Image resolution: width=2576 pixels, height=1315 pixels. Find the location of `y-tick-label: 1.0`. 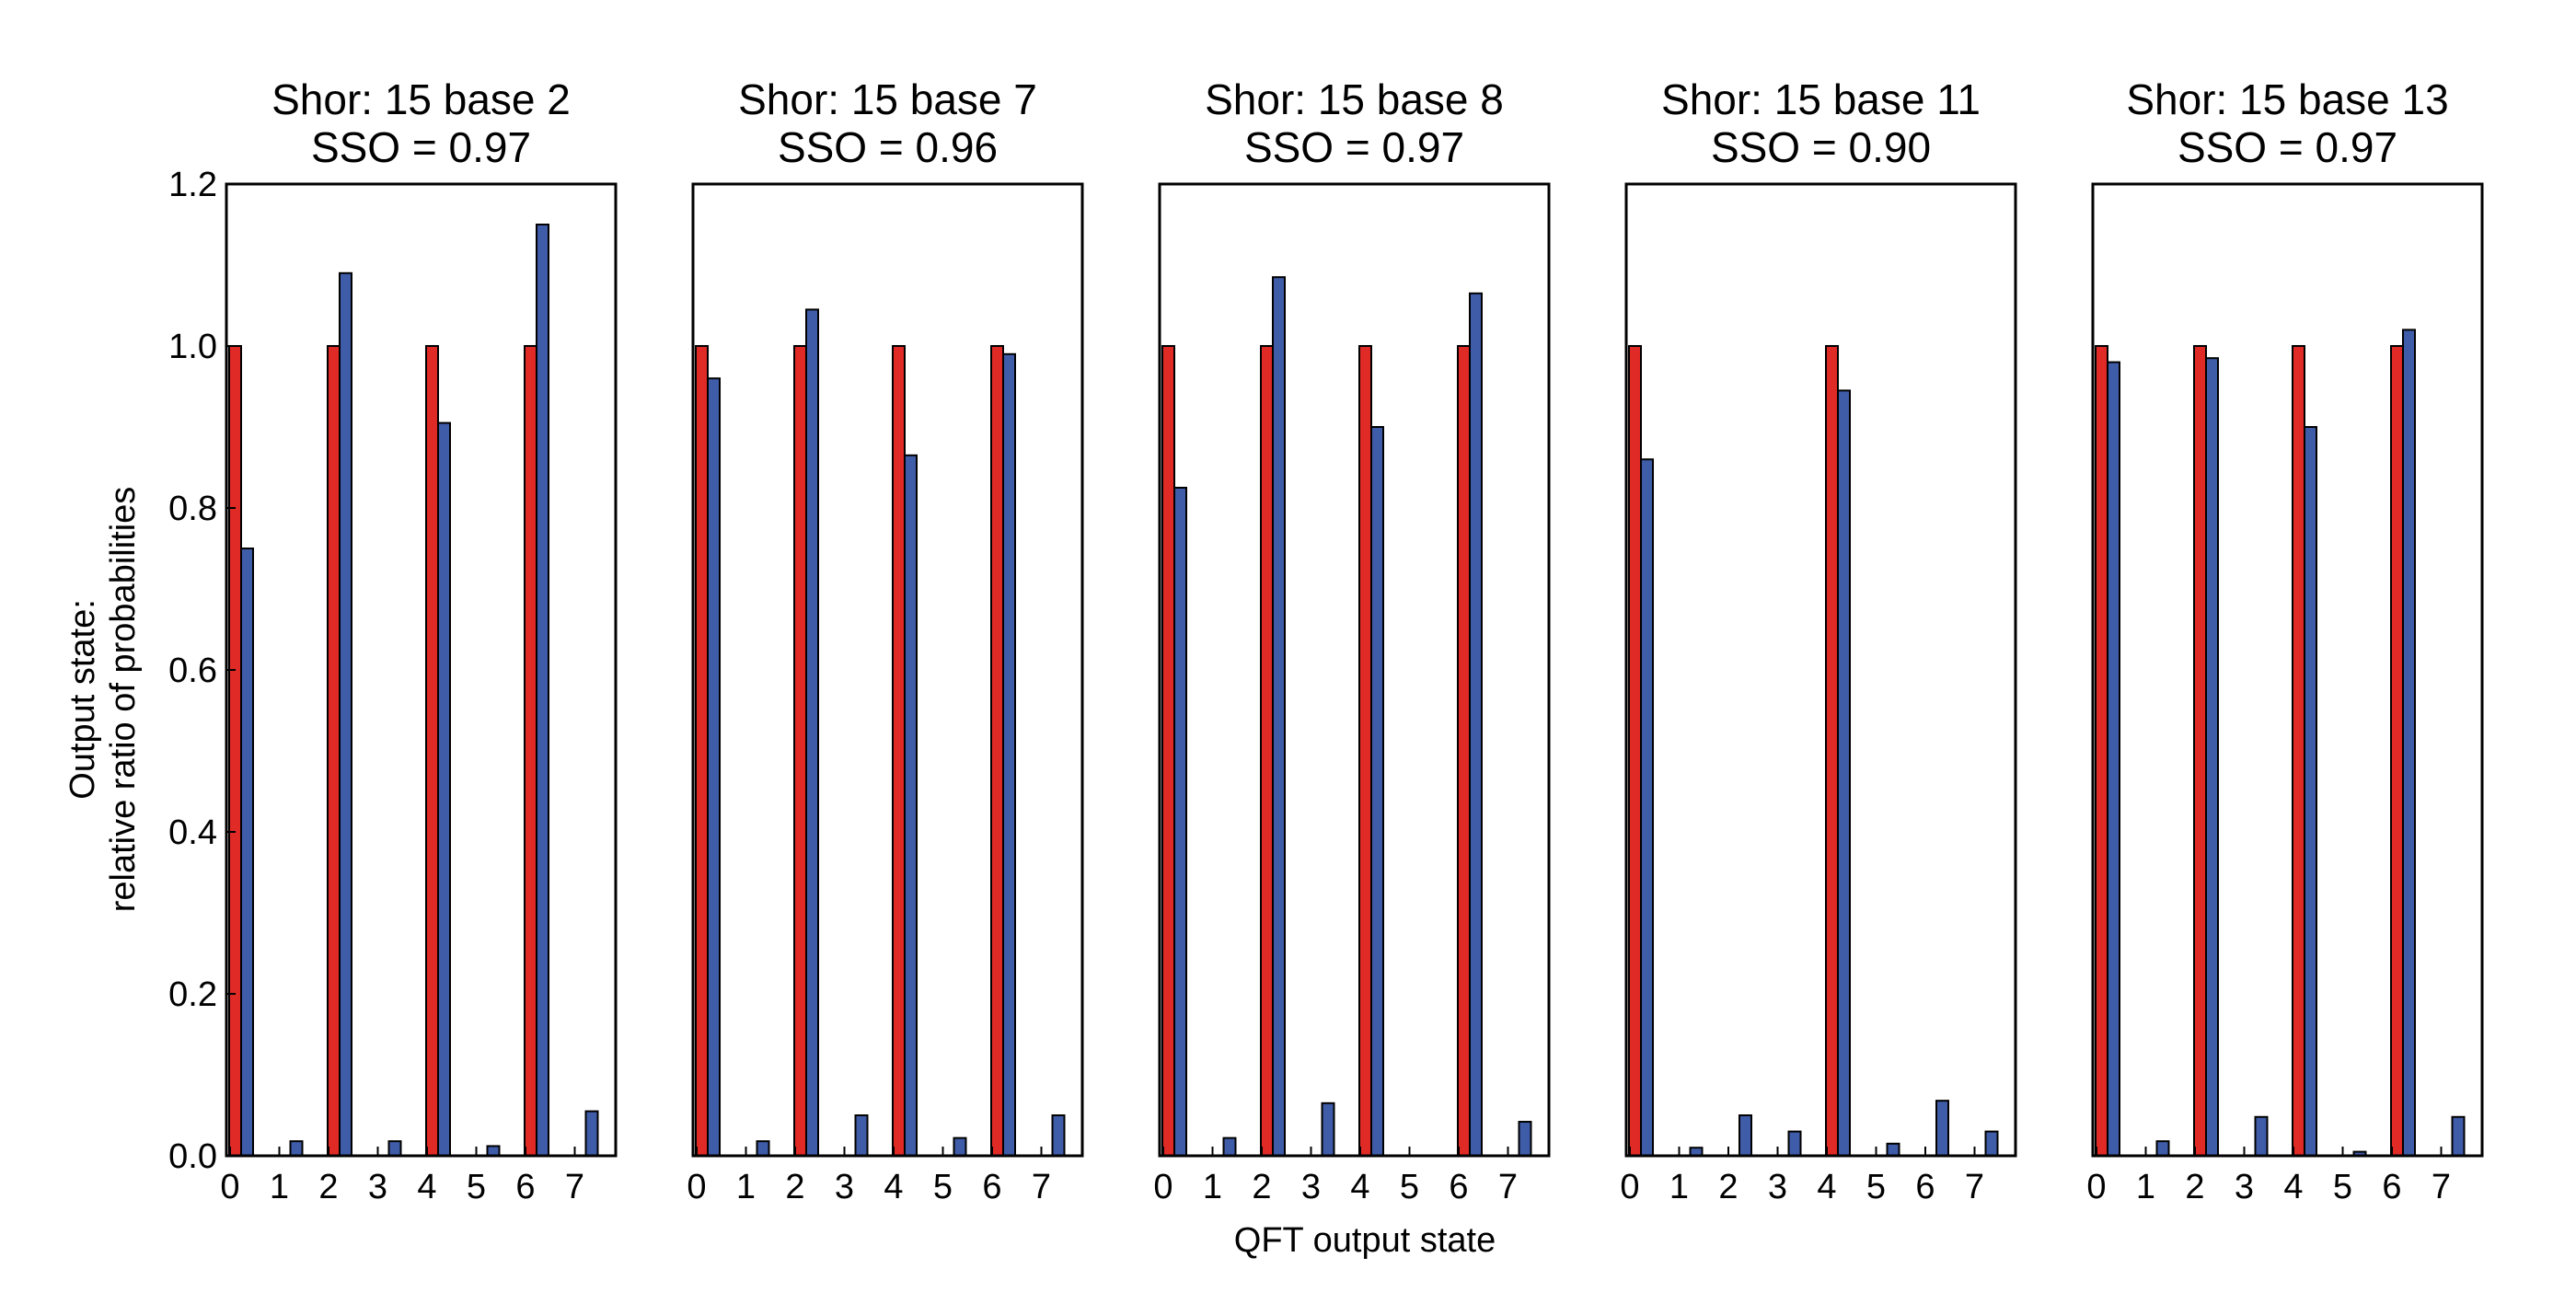

y-tick-label: 1.0 is located at coordinates (193, 347).